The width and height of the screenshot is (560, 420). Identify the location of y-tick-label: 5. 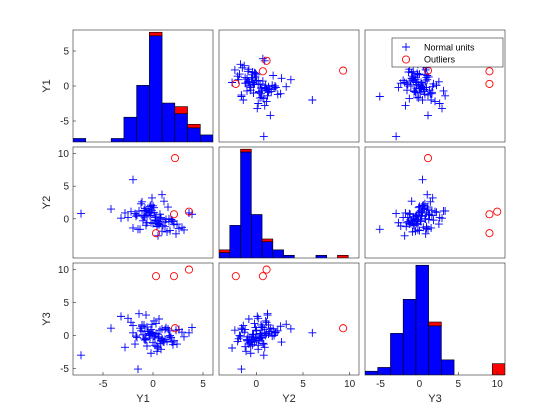
(66, 52).